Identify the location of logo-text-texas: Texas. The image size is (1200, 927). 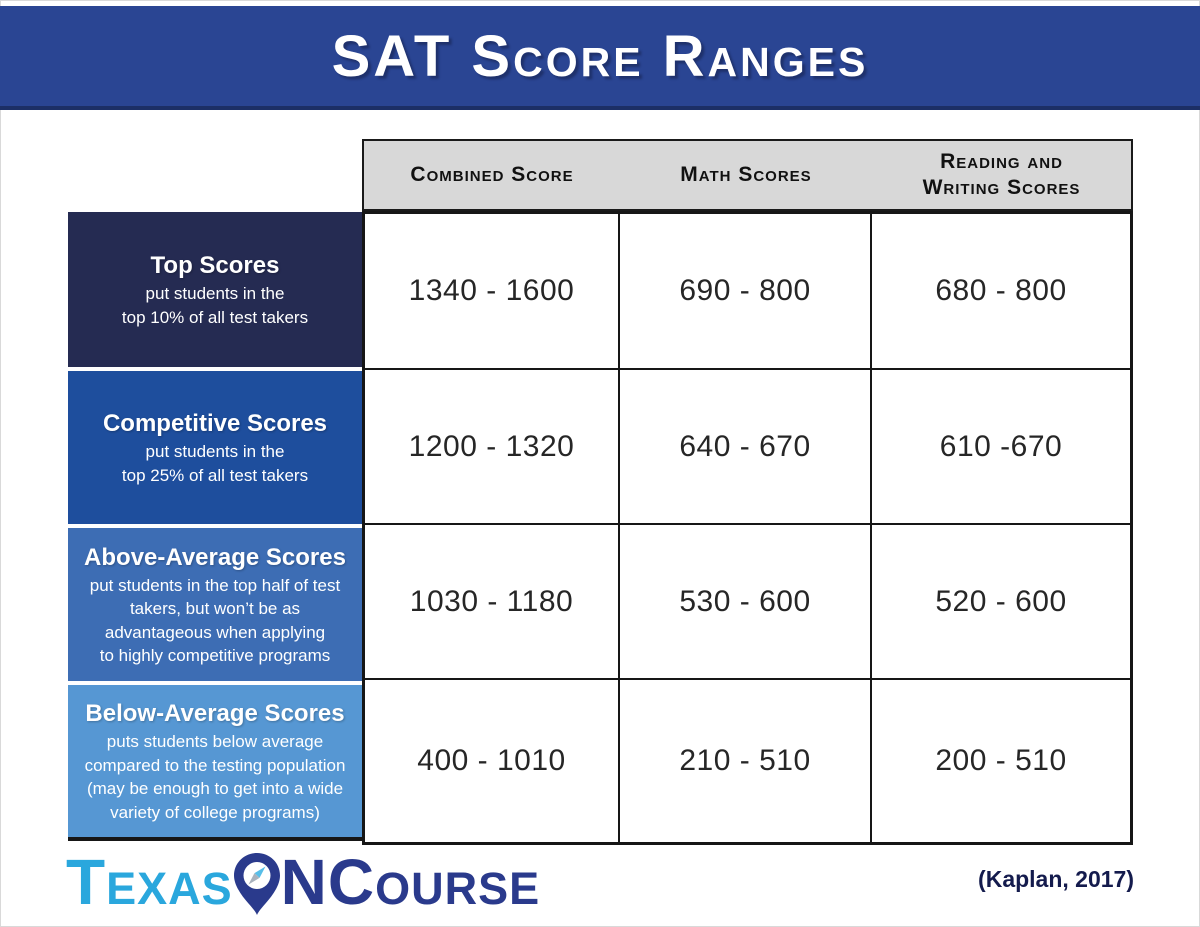
(149, 882).